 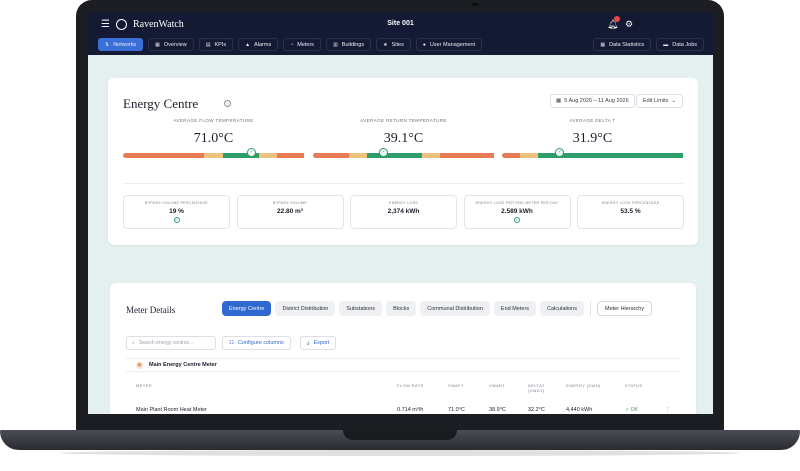 I want to click on date-range-picker: ▦ 5 Aug 2026 – 11 Aug 2026, so click(x=592, y=101).